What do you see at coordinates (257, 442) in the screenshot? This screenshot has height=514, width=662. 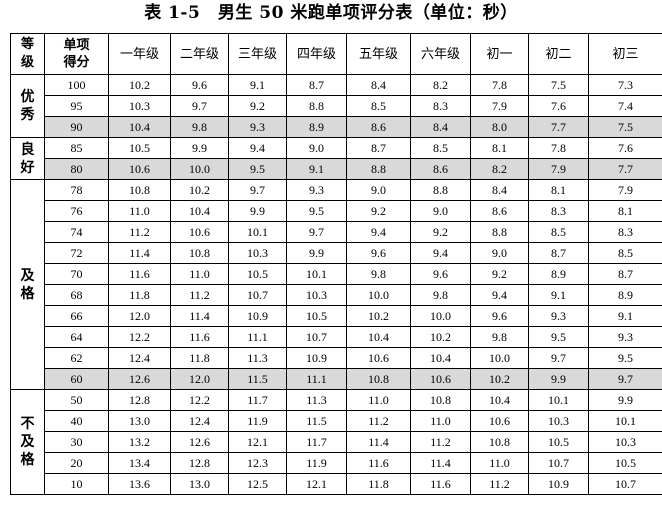 I see `time-cell: 12.1` at bounding box center [257, 442].